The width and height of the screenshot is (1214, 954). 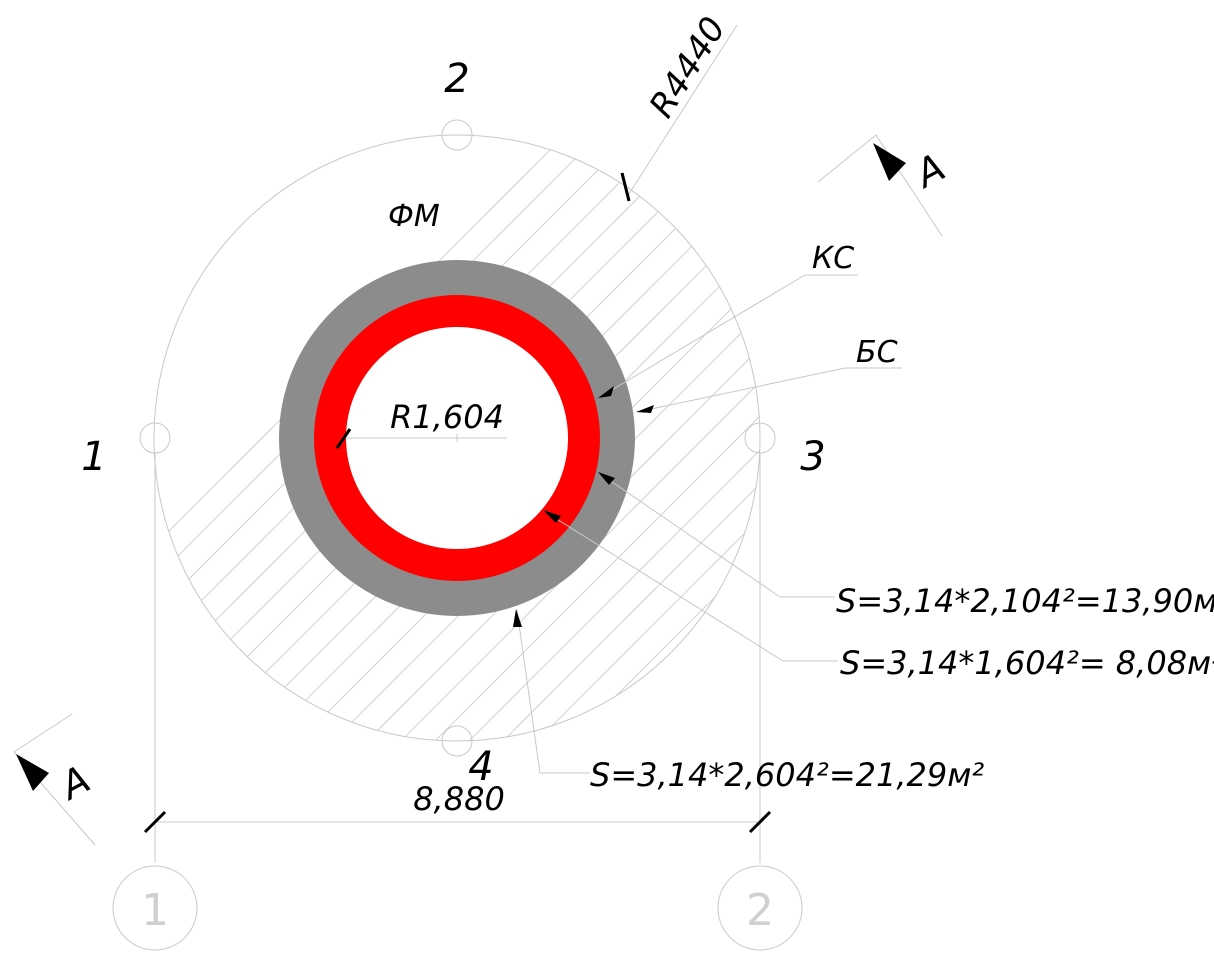 I want to click on point-1-label: 1, so click(x=93, y=457).